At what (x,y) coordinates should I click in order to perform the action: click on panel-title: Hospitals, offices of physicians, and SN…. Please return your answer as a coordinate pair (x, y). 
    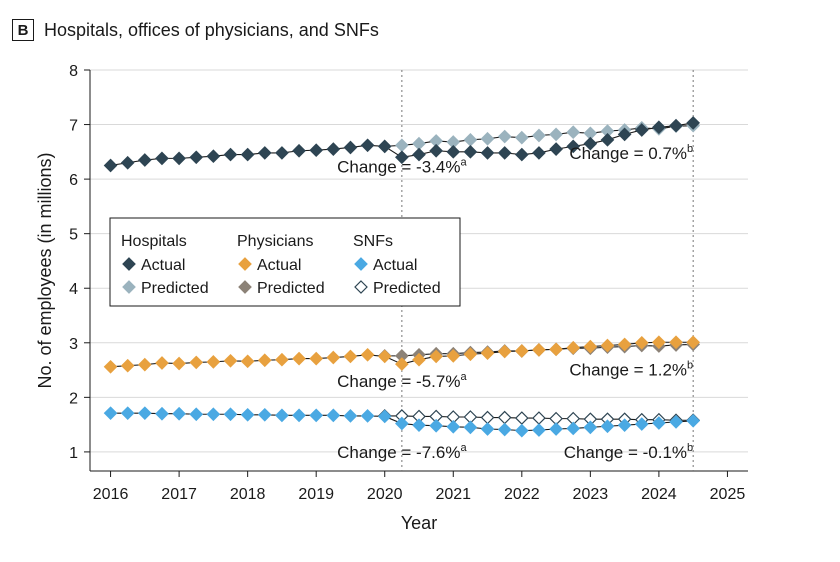
    Looking at the image, I should click on (211, 29).